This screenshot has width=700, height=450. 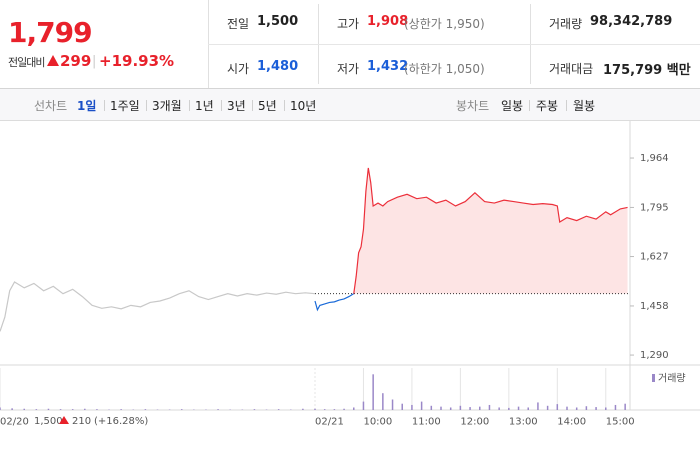 What do you see at coordinates (512, 106) in the screenshot?
I see `candle-tab: 일봉` at bounding box center [512, 106].